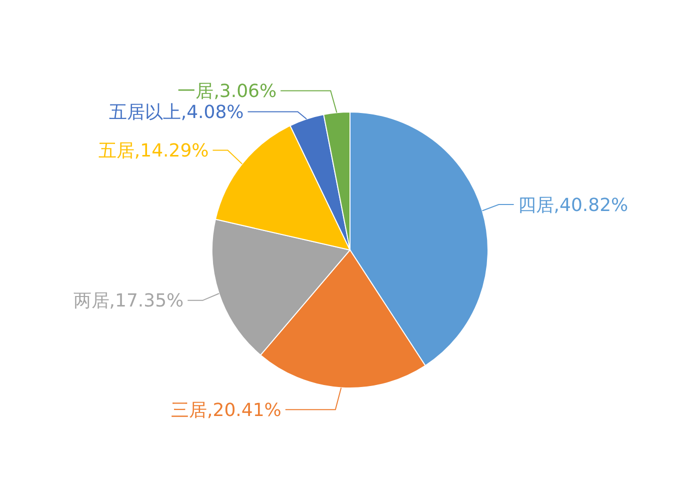 This screenshot has height=500, width=700. What do you see at coordinates (171, 151) in the screenshot?
I see `data-label: ,14.29%` at bounding box center [171, 151].